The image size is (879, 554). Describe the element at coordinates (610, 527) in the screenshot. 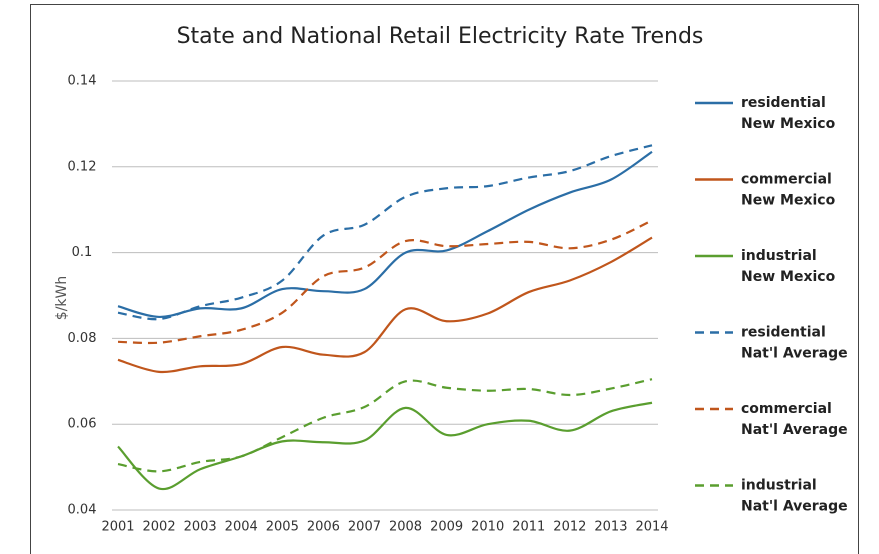

I see `x-tick-label: 2013` at that location.